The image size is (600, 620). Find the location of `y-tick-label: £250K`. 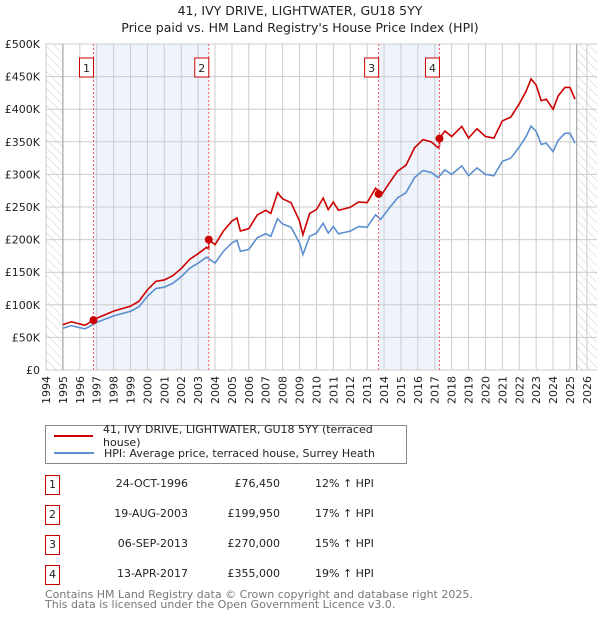

y-tick-label: £250K is located at coordinates (23, 207).